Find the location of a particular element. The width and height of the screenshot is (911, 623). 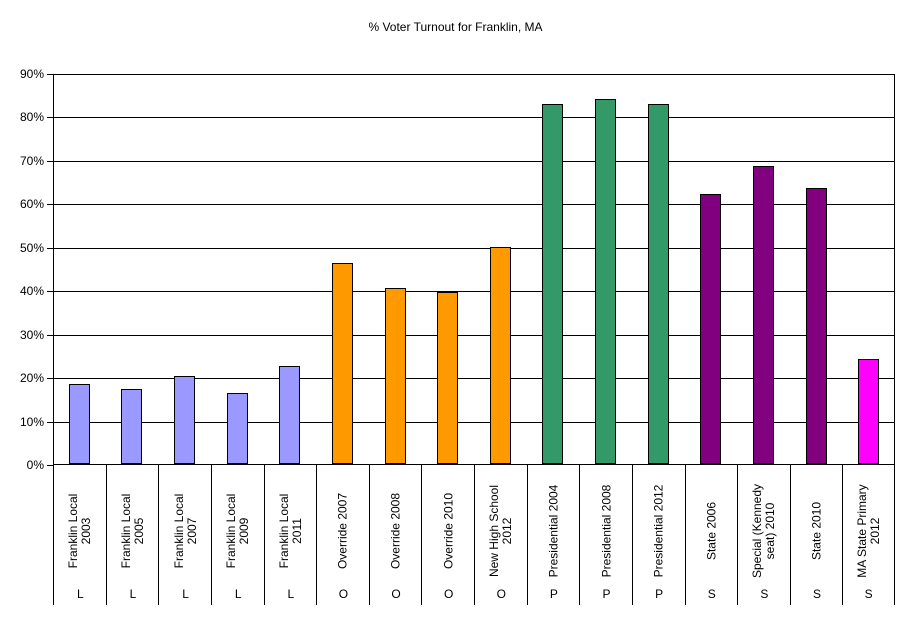

x-category-cell: Presidential 2008 P is located at coordinates (606, 535).